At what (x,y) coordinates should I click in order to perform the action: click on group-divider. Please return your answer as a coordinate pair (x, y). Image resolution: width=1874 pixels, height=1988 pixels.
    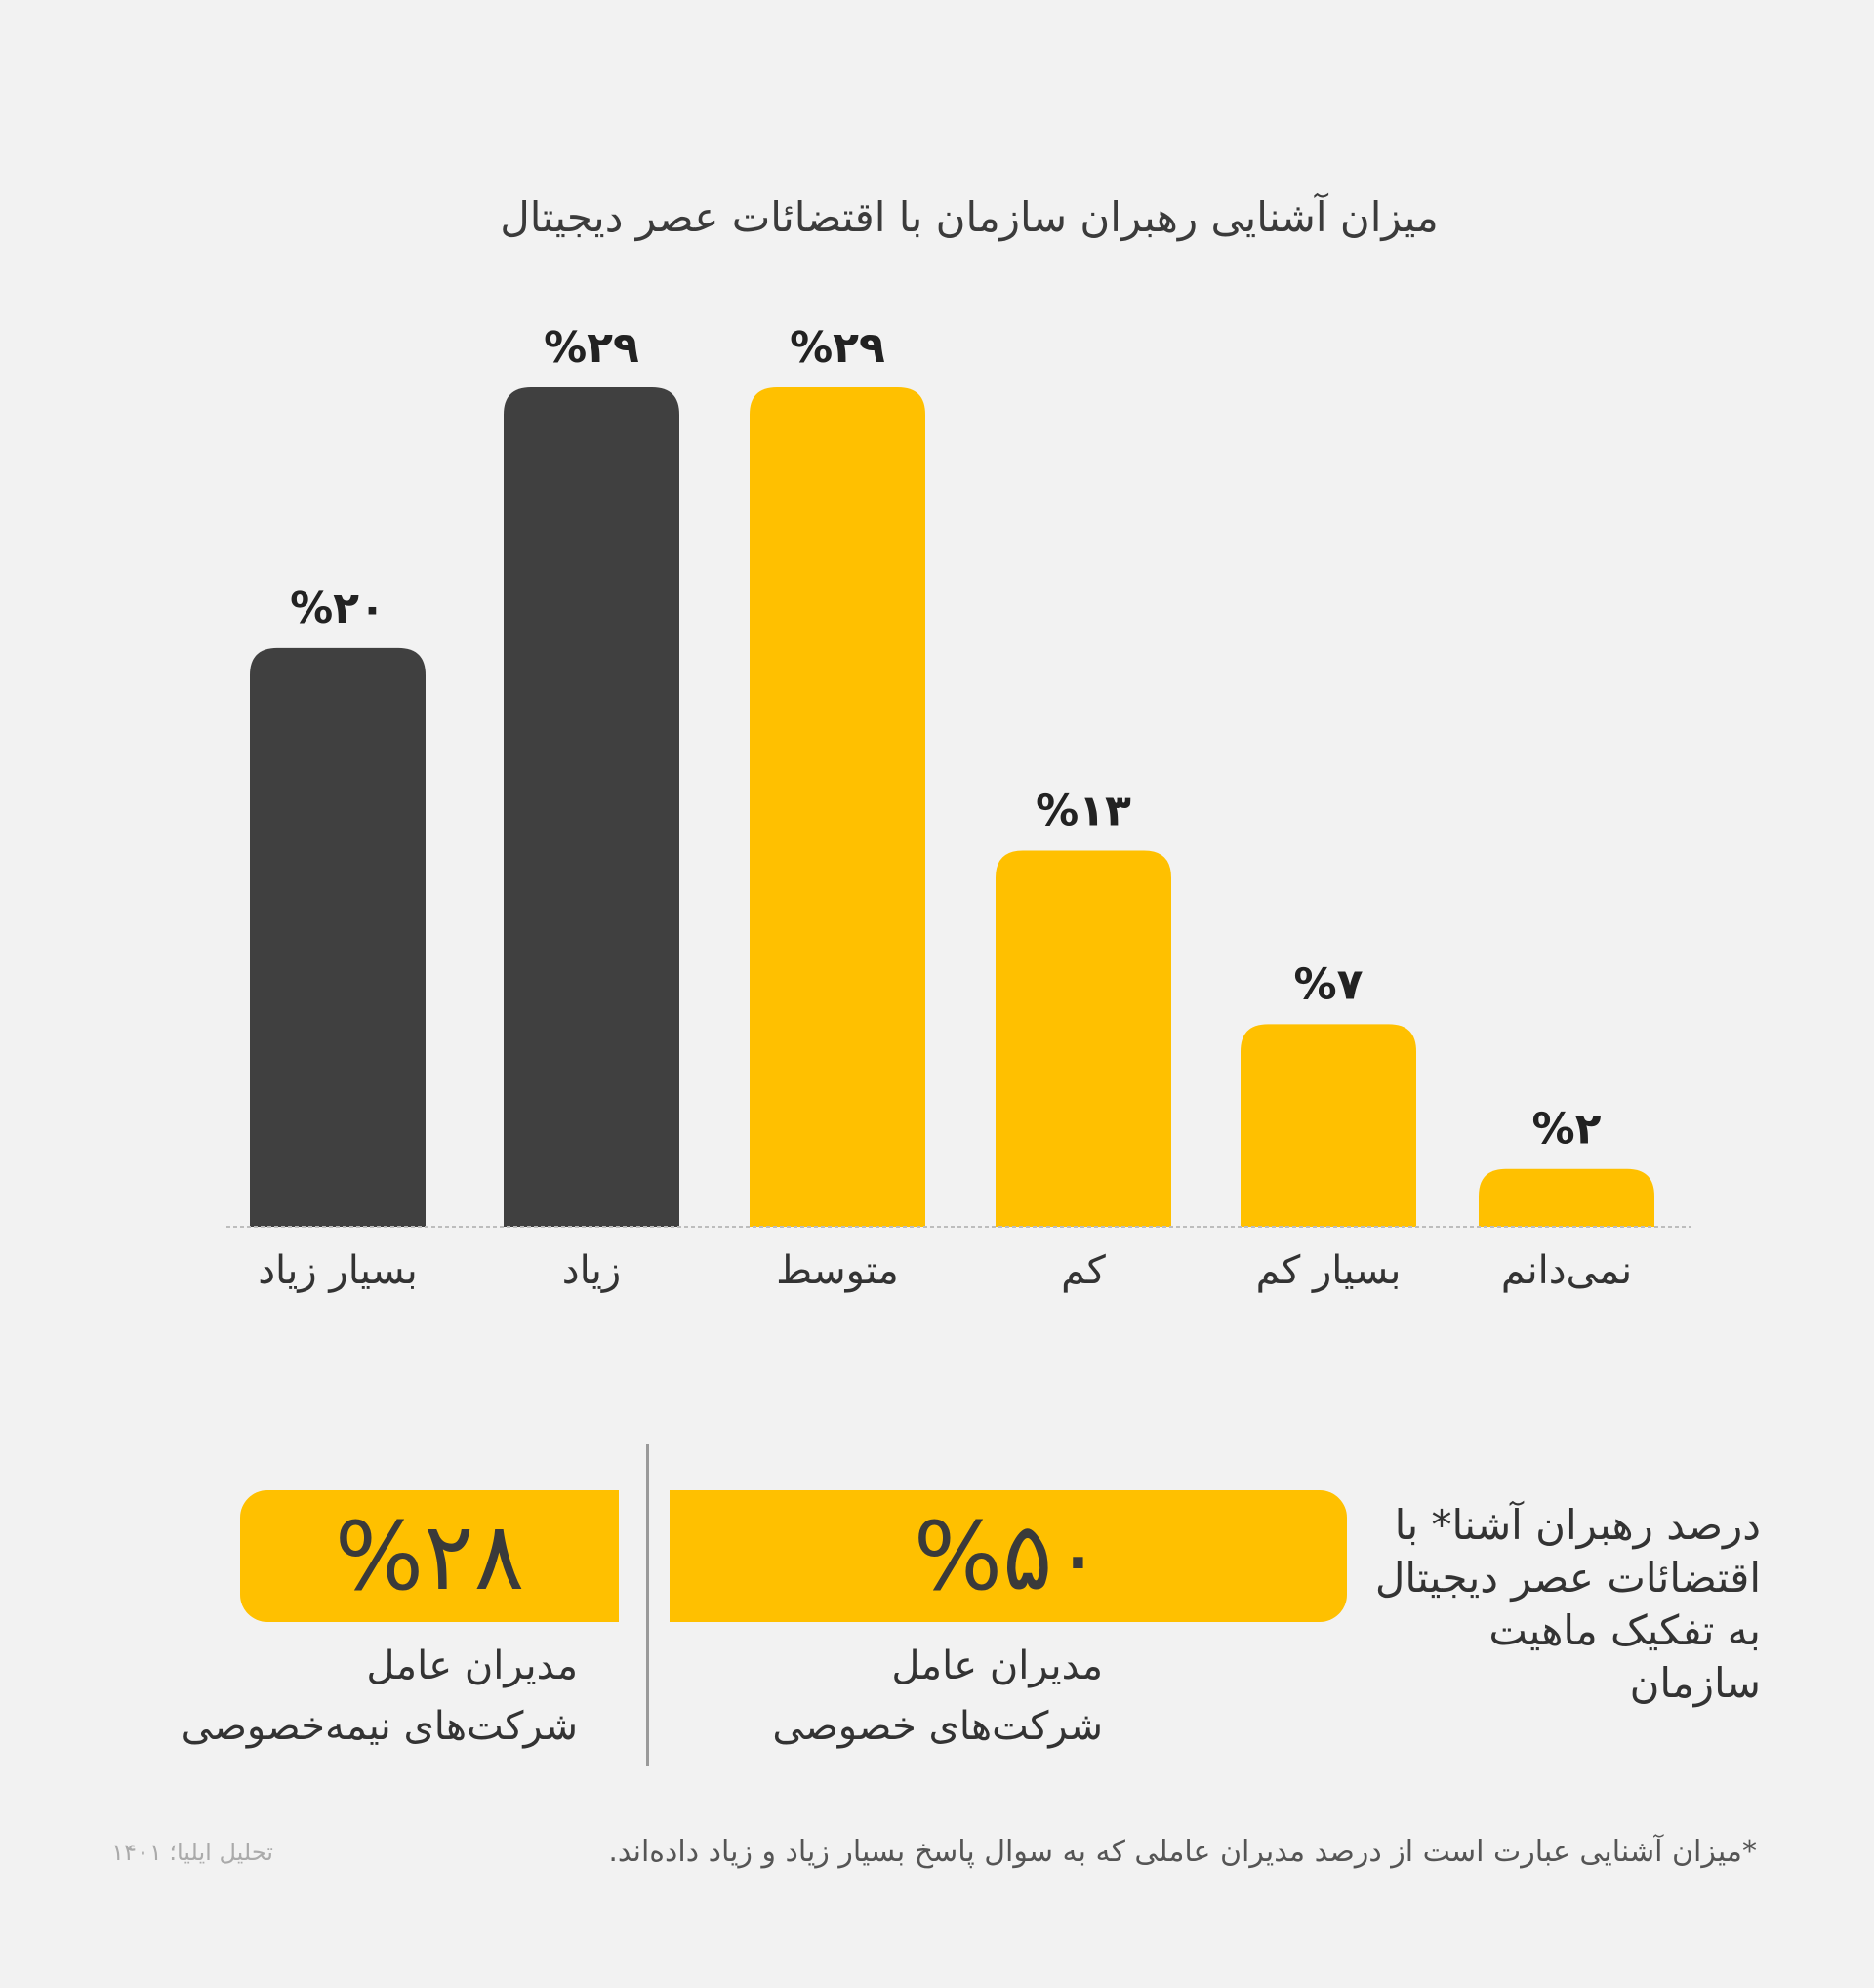
    Looking at the image, I should click on (647, 1605).